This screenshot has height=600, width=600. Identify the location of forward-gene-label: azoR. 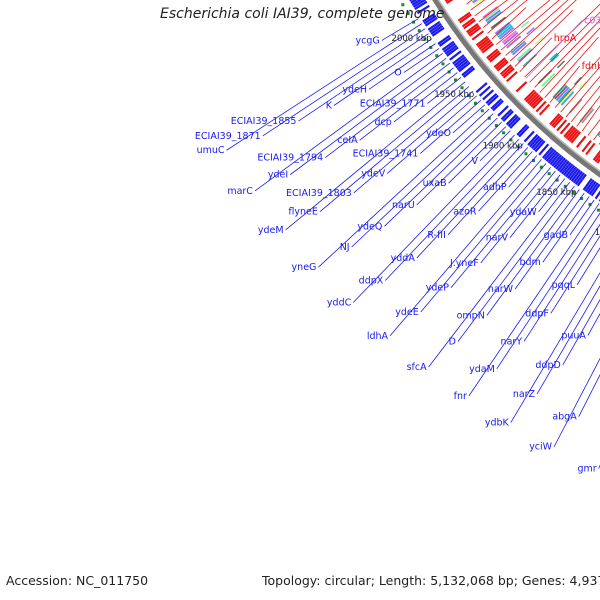
(465, 211).